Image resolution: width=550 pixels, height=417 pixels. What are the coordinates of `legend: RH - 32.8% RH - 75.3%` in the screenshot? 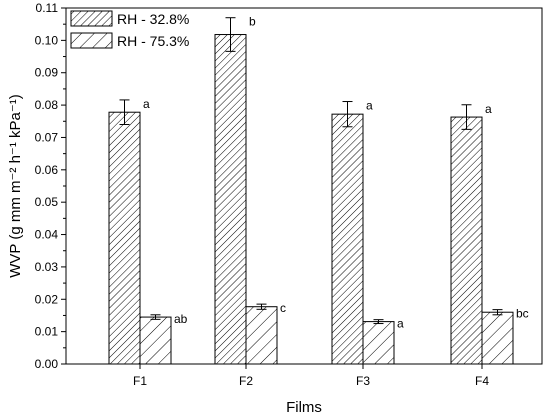 It's located at (129, 29).